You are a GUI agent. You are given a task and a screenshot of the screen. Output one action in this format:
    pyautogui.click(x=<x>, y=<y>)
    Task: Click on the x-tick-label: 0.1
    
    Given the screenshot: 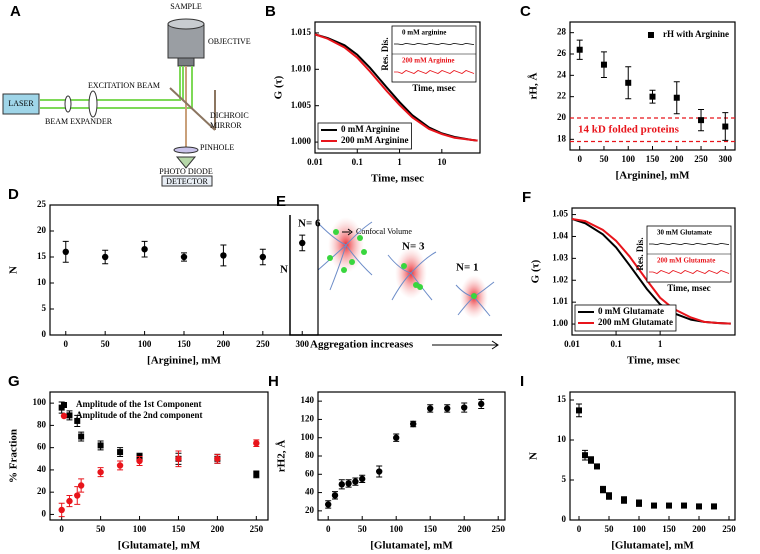 What is the action you would take?
    pyautogui.click(x=616, y=344)
    